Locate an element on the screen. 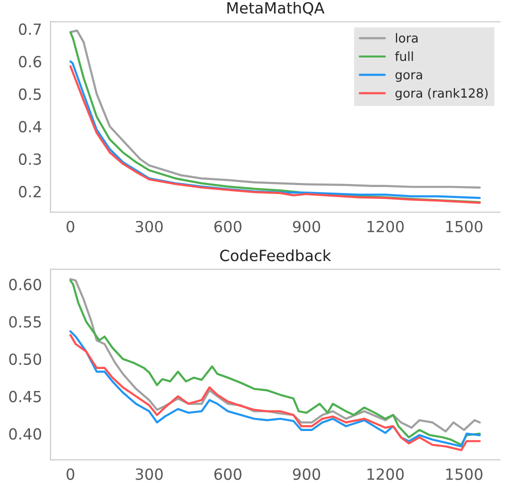 This screenshot has width=505, height=484. y-tick-label: 0.6 is located at coordinates (30, 62).